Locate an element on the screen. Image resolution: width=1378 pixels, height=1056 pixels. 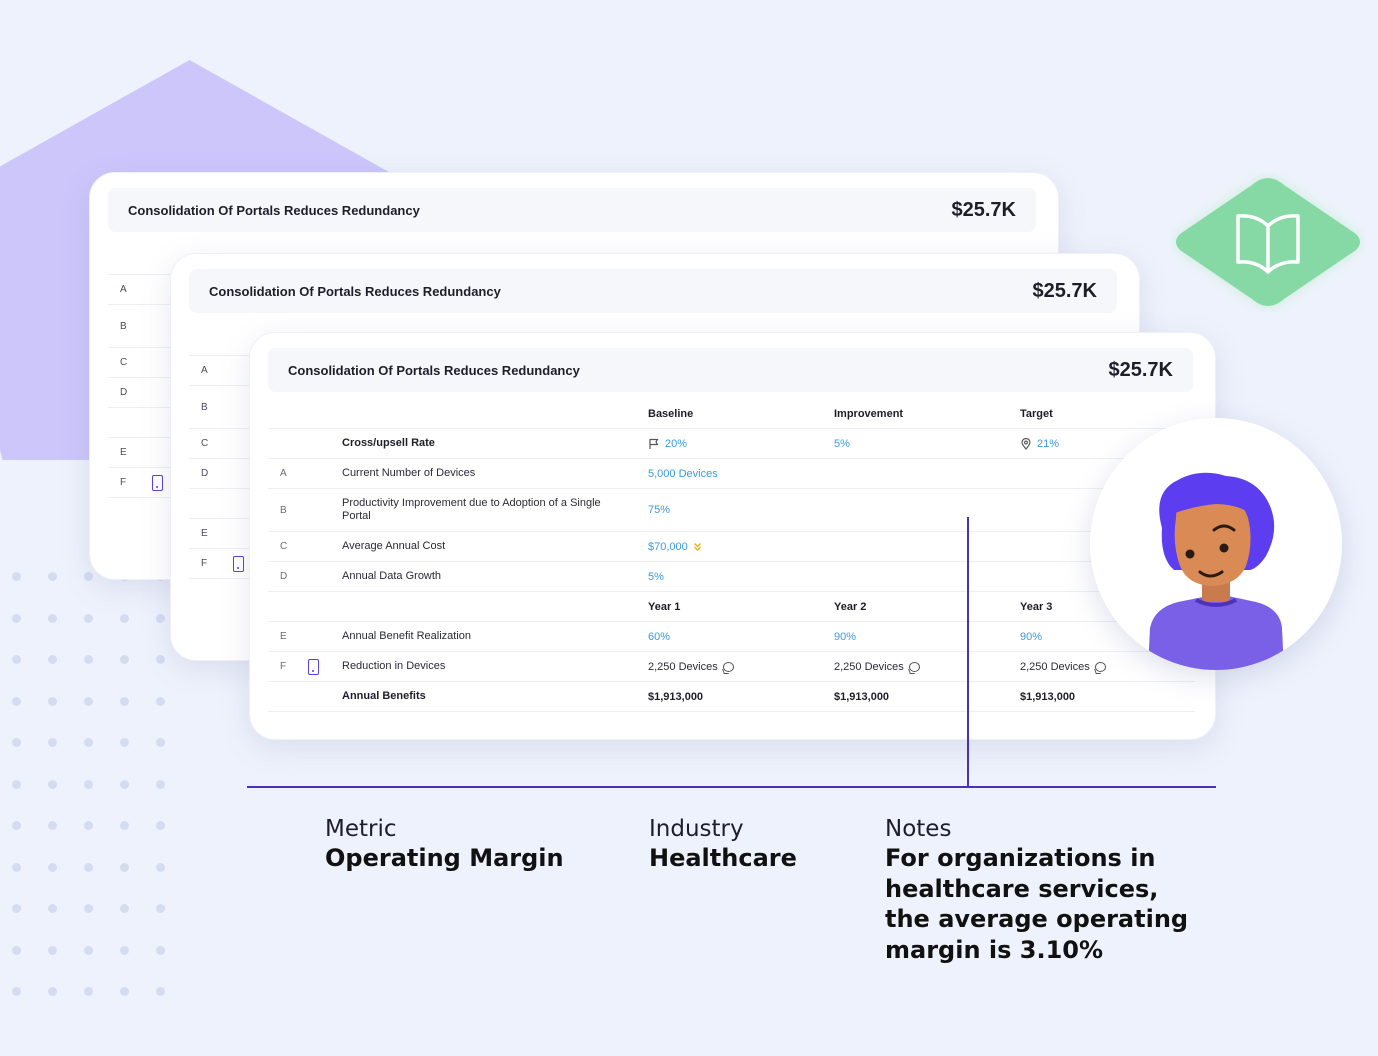
year-2-total: $1,913,000 is located at coordinates (862, 696).